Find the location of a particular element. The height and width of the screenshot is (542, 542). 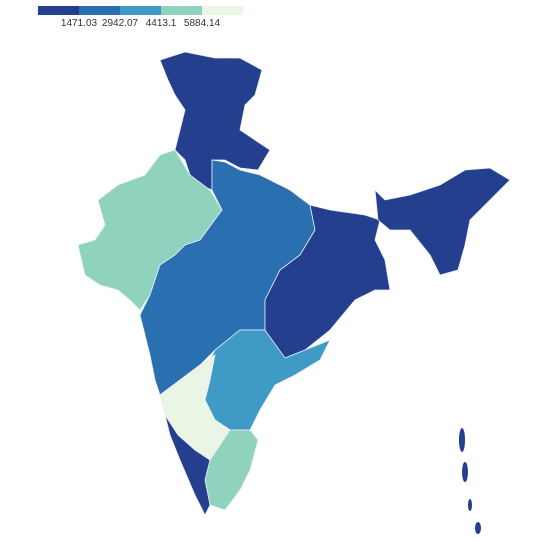

north-region is located at coordinates (215, 121).